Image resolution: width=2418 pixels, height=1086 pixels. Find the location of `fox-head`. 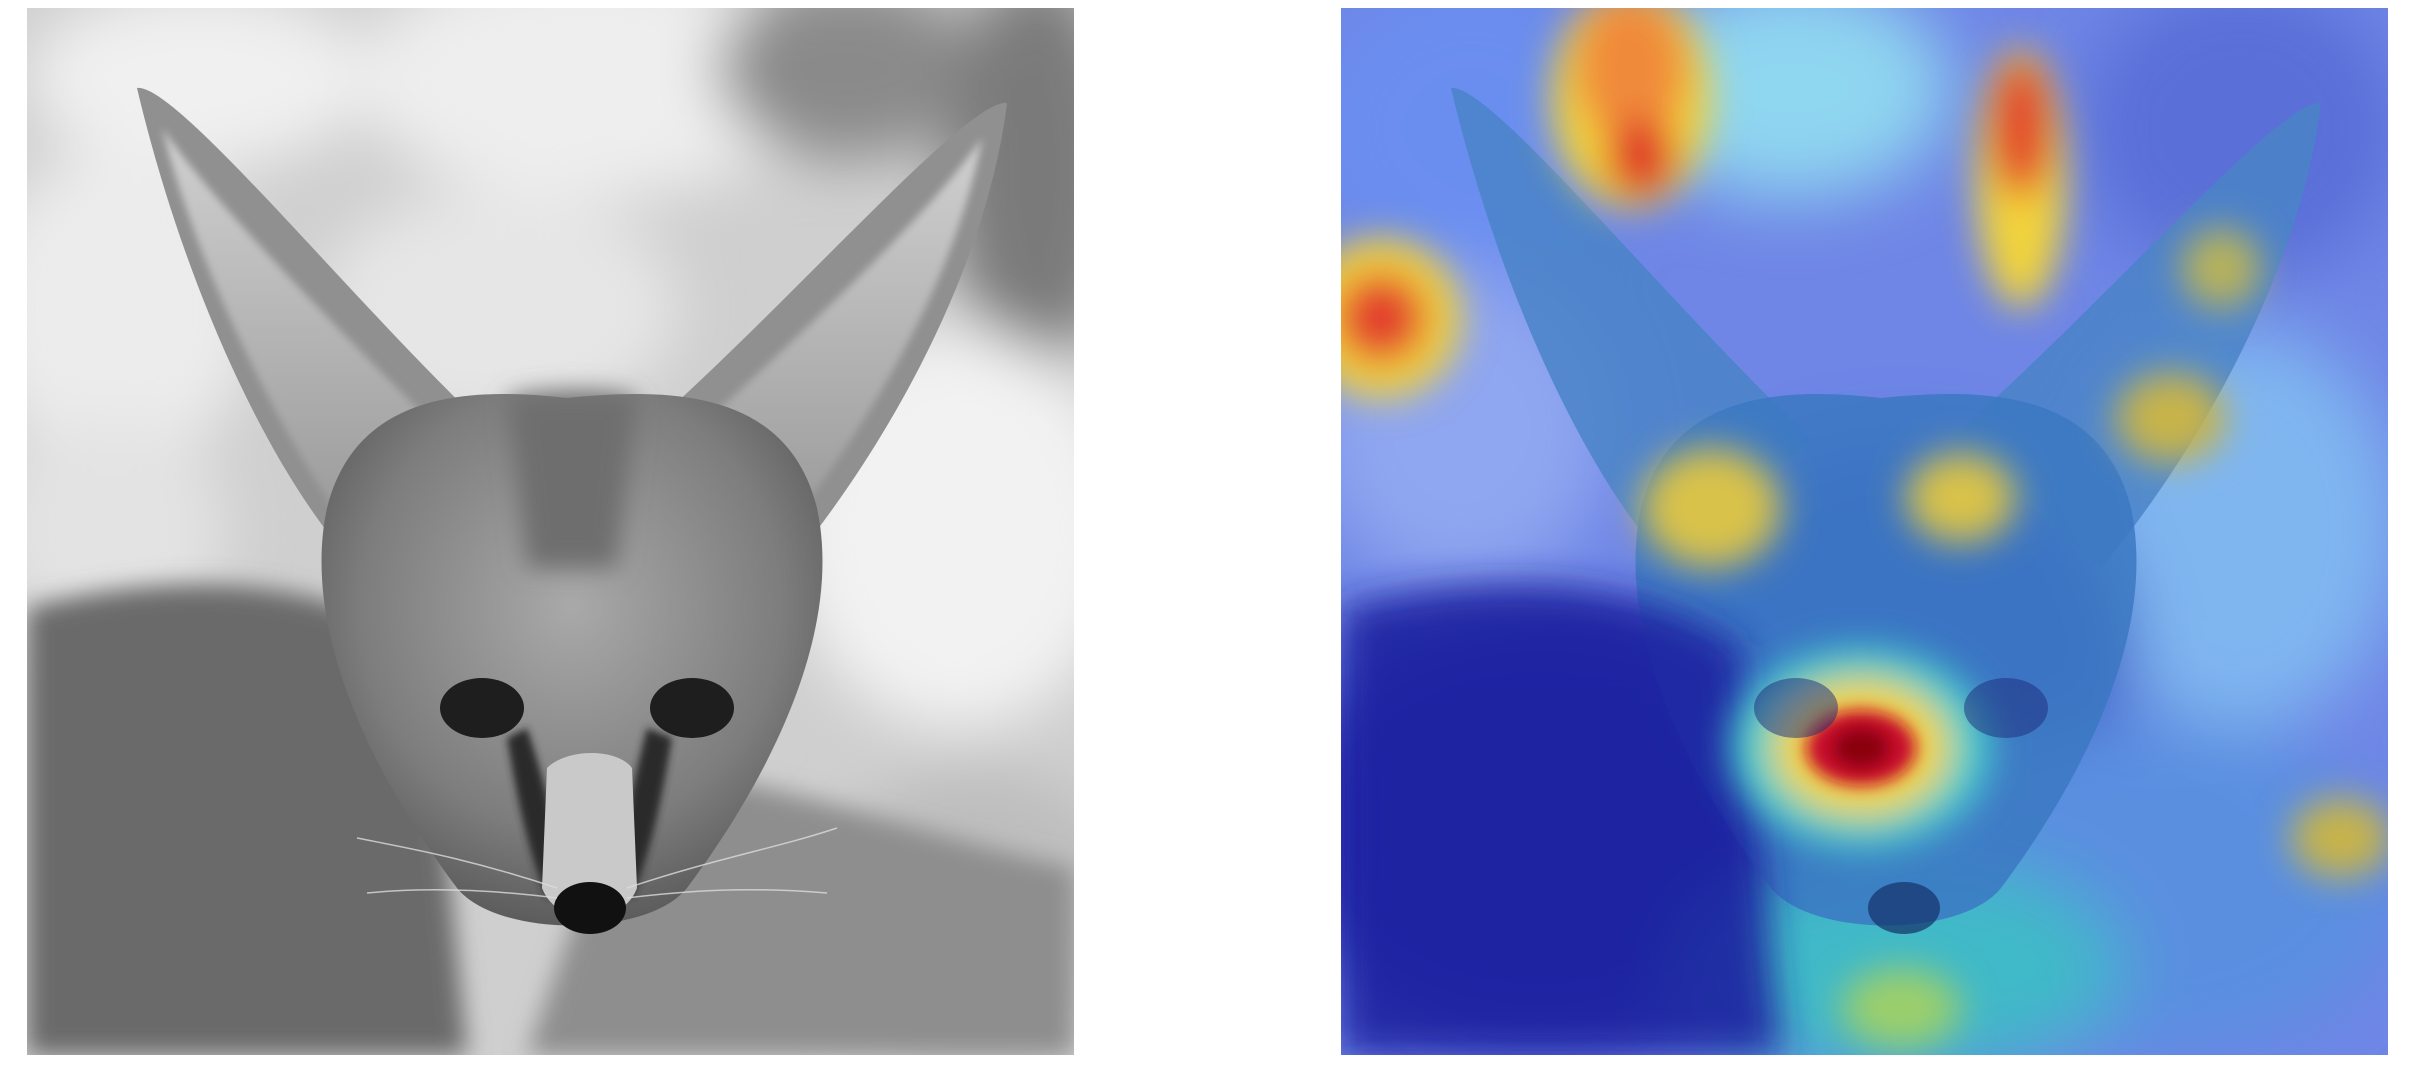

fox-head is located at coordinates (572, 660).